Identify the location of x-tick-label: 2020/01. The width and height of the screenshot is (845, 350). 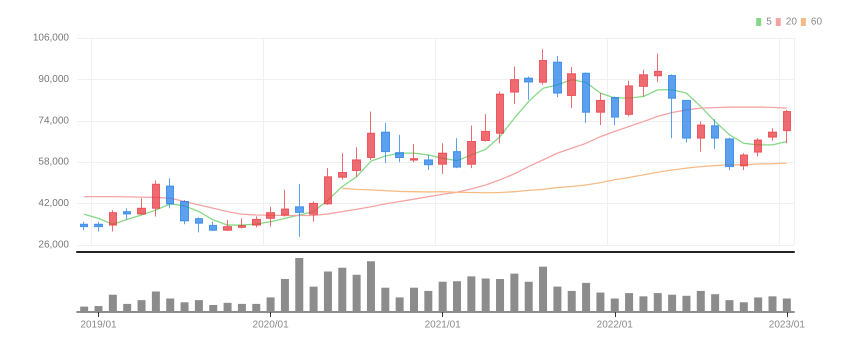
(271, 325).